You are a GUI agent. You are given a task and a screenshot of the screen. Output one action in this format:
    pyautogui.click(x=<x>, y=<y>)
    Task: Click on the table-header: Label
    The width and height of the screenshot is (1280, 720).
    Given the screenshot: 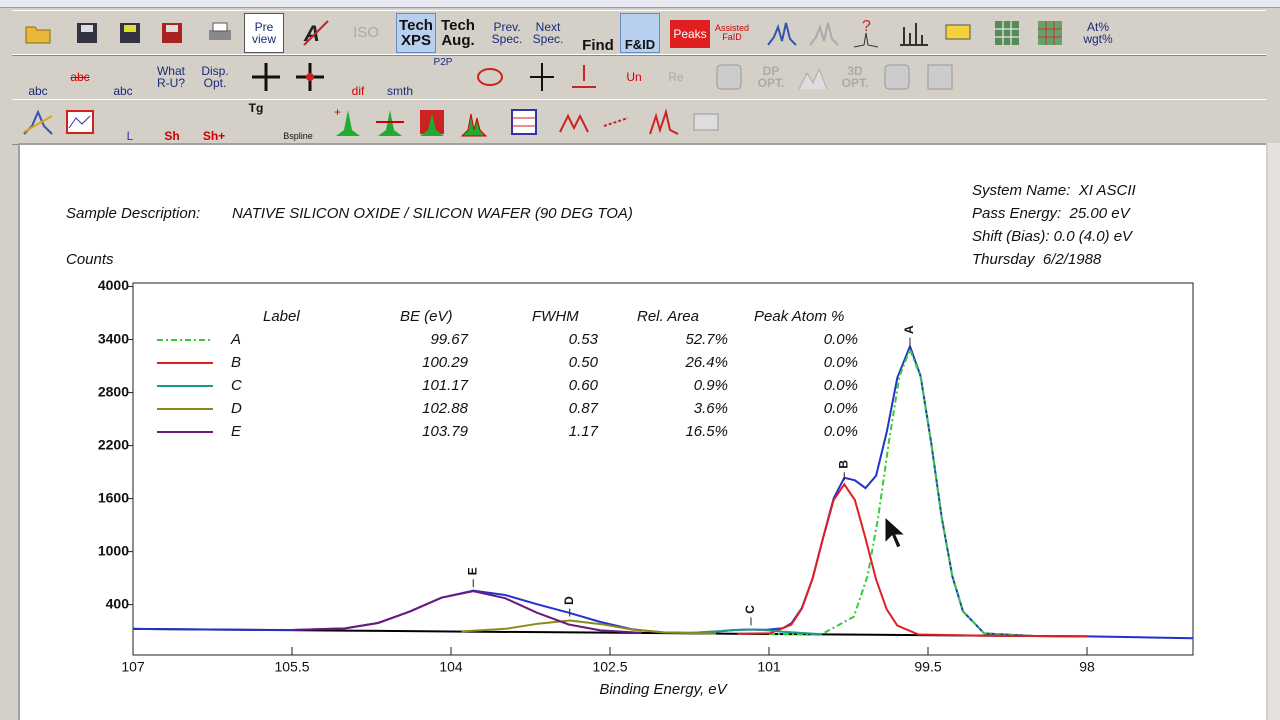 What is the action you would take?
    pyautogui.click(x=281, y=316)
    